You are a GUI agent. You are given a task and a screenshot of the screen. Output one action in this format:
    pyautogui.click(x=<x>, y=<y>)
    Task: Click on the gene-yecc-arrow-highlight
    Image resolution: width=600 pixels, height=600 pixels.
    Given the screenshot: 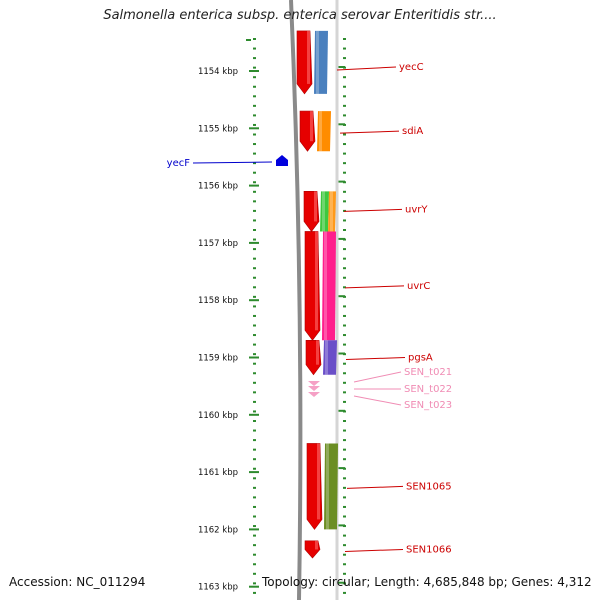 What is the action you would take?
    pyautogui.click(x=308, y=57)
    